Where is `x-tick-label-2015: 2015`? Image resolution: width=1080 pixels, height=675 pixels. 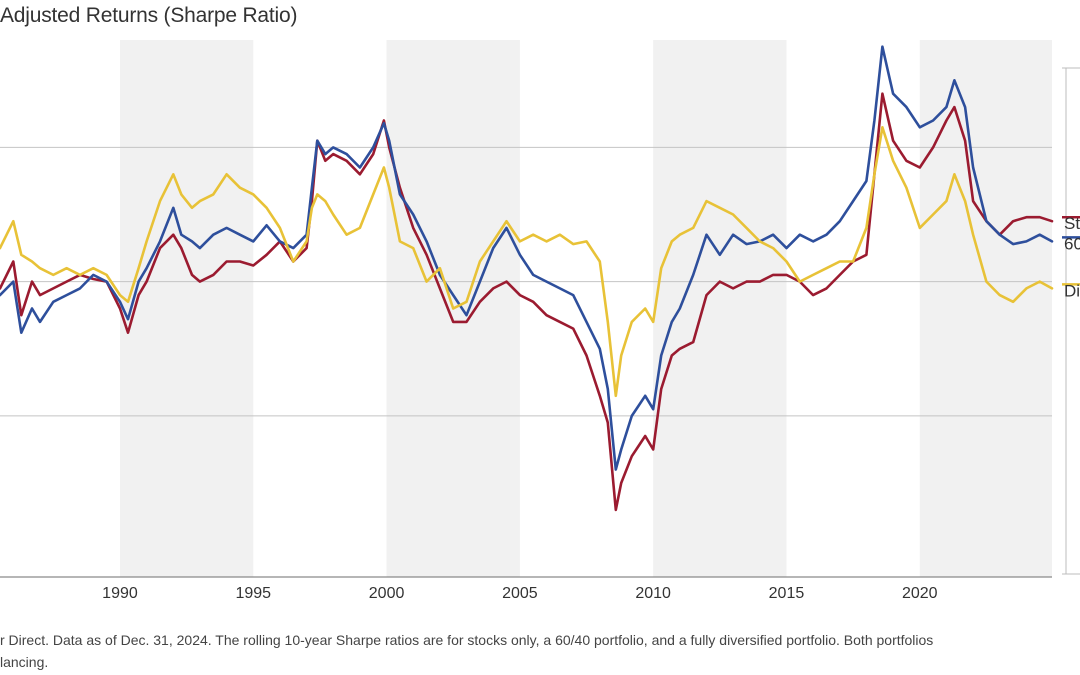 x-tick-label-2015: 2015 is located at coordinates (787, 593).